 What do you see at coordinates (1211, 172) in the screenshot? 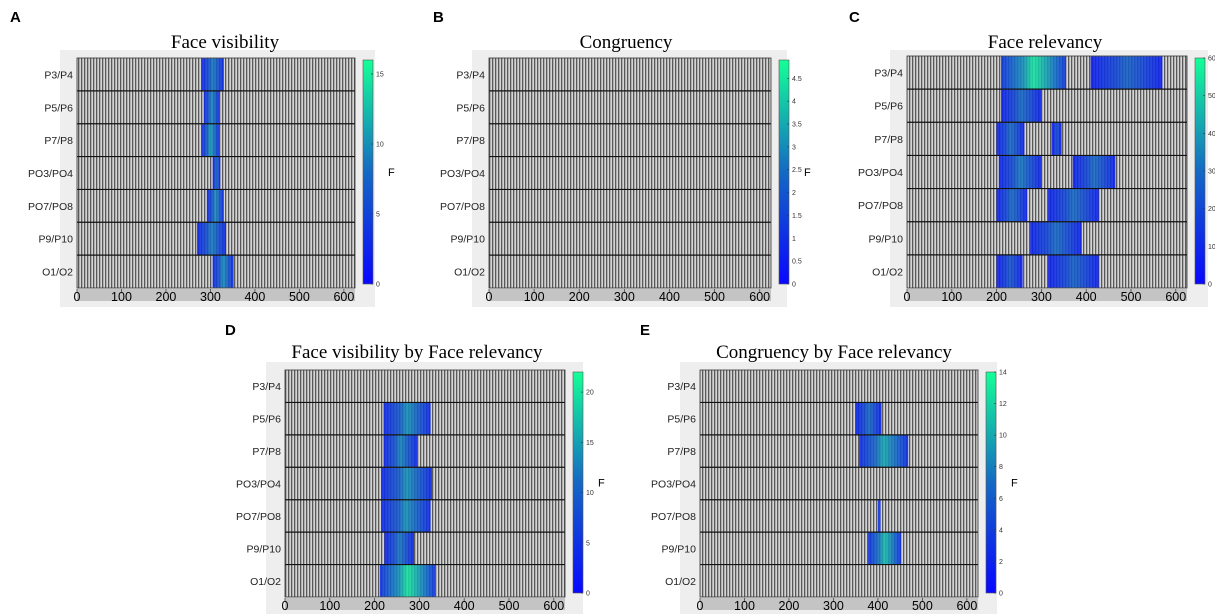
I see `colorbar-tick-label: 30` at bounding box center [1211, 172].